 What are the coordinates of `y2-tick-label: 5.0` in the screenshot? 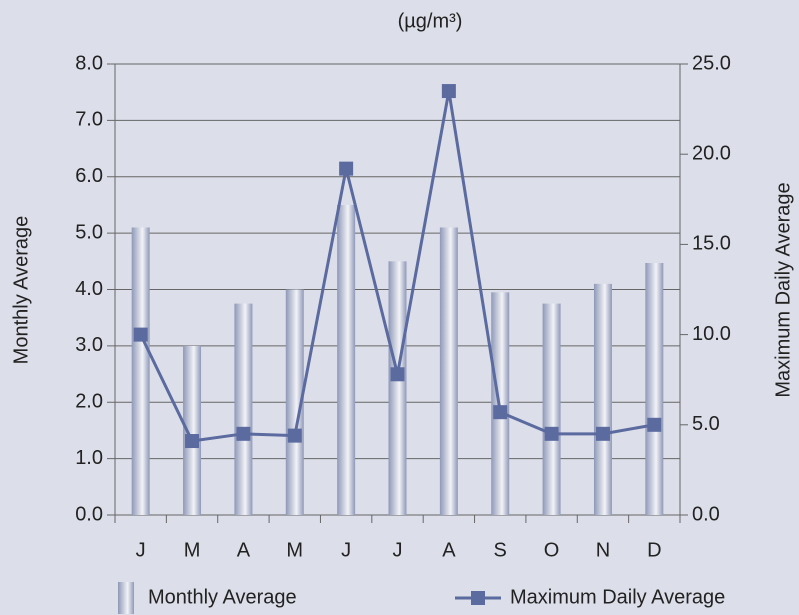 It's located at (706, 424).